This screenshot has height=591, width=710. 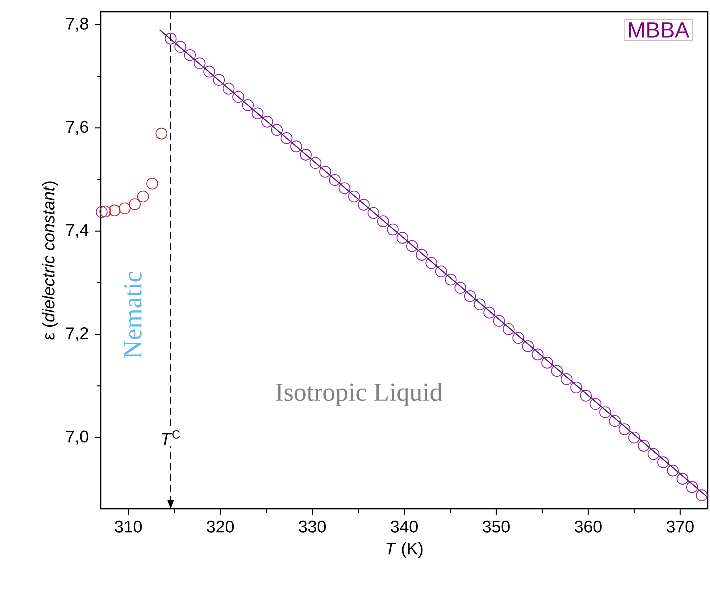 What do you see at coordinates (77, 128) in the screenshot?
I see `y-tick-label: 7,6` at bounding box center [77, 128].